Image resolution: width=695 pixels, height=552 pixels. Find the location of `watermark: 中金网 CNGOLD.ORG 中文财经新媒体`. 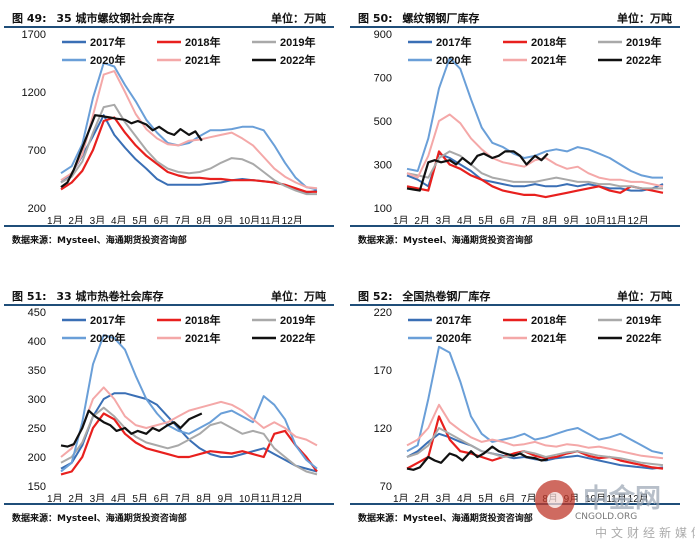

watermark: 中金网 CNGOLD.ORG 中文财经新媒体 is located at coordinates (615, 515).